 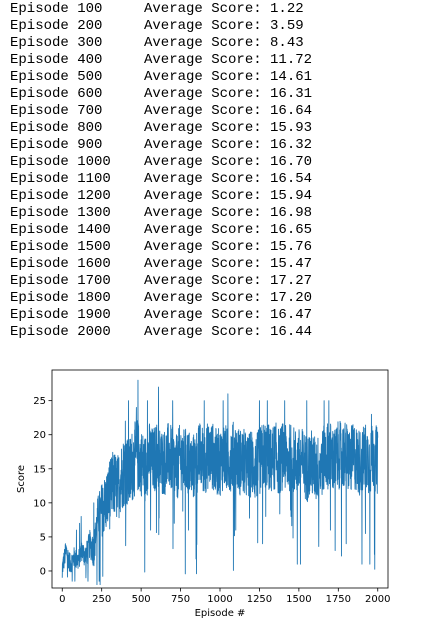 What do you see at coordinates (60, 179) in the screenshot?
I see `episode-label: Episode 1100` at bounding box center [60, 179].